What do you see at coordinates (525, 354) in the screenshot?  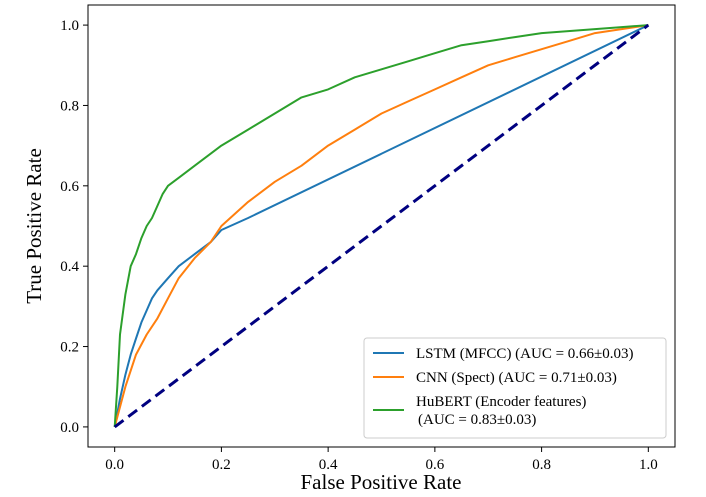 I see `legend-label-lstm: LSTM (MFCC) (AUC = 0.66±0.03)` at bounding box center [525, 354].